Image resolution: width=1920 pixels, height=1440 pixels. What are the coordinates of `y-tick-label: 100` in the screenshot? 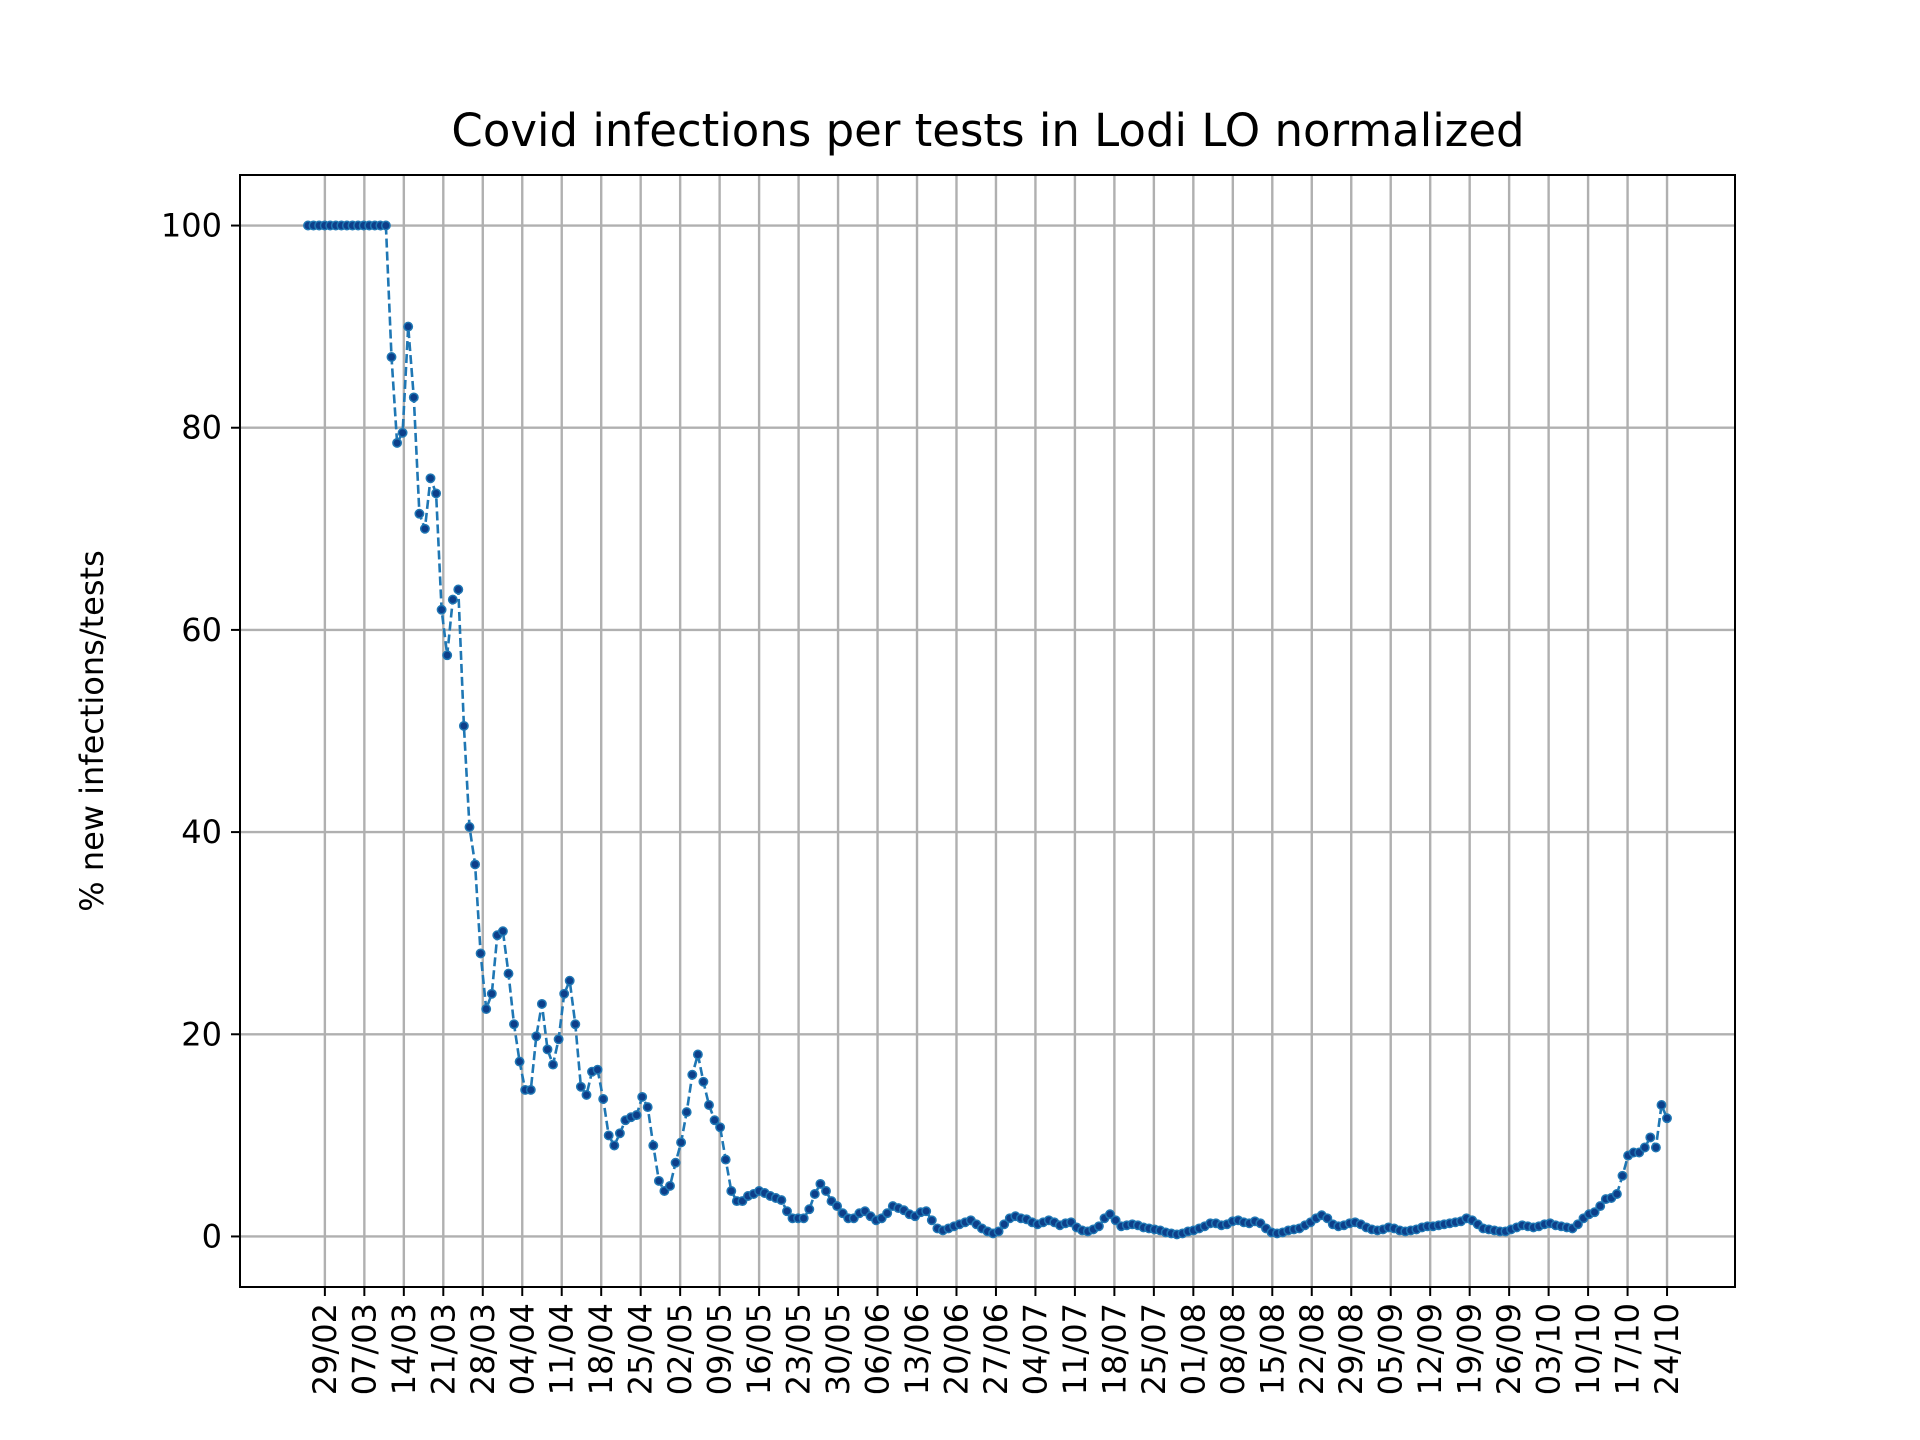 It's located at (191, 226).